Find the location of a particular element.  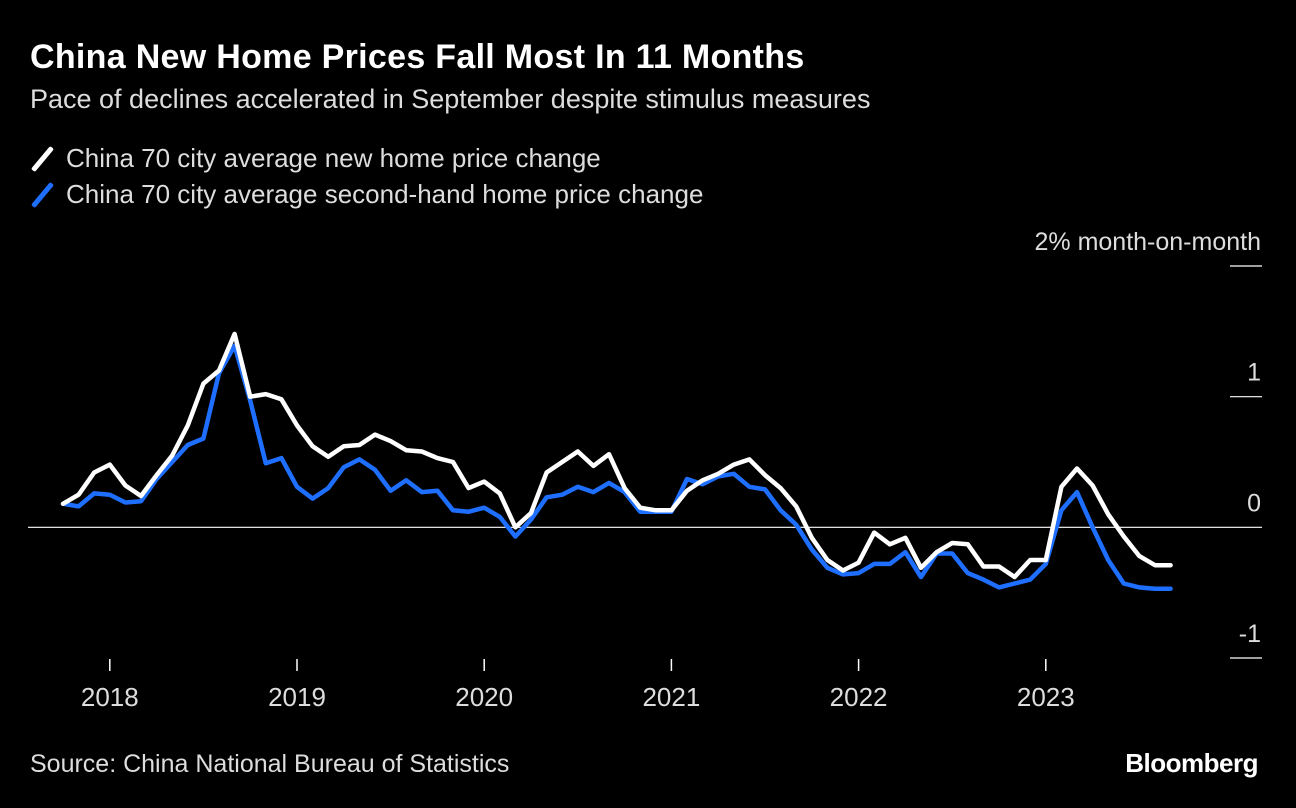

x-tick-label-2020: 2020 is located at coordinates (484, 697).